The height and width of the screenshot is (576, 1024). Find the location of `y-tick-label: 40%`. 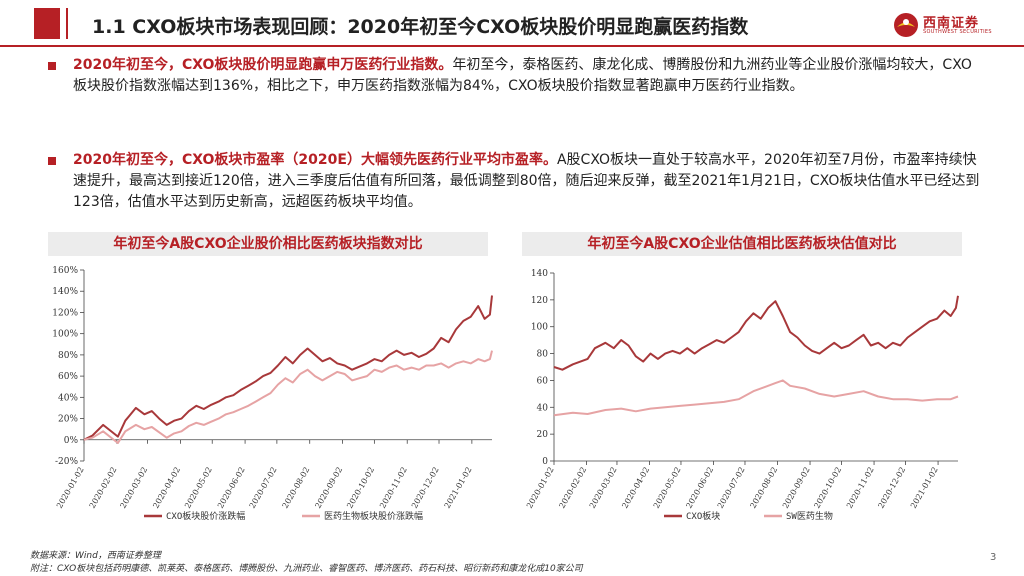

y-tick-label: 40% is located at coordinates (68, 398).